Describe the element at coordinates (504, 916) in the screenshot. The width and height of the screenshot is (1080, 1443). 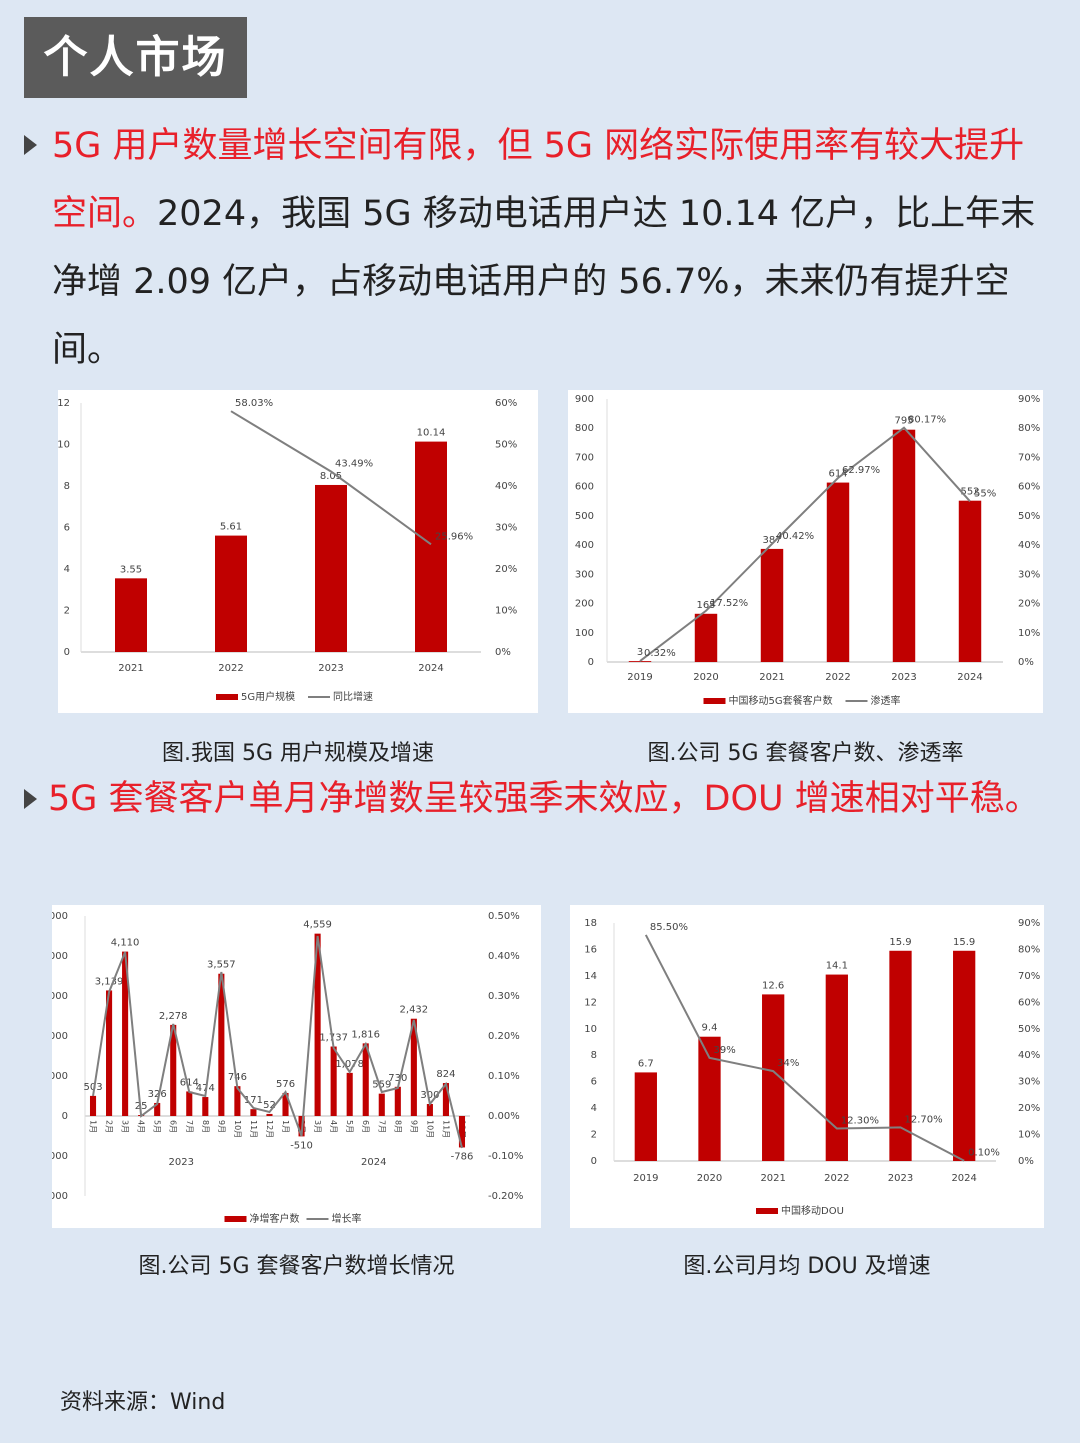
I see `y2-tick-label: 0.50%` at that location.